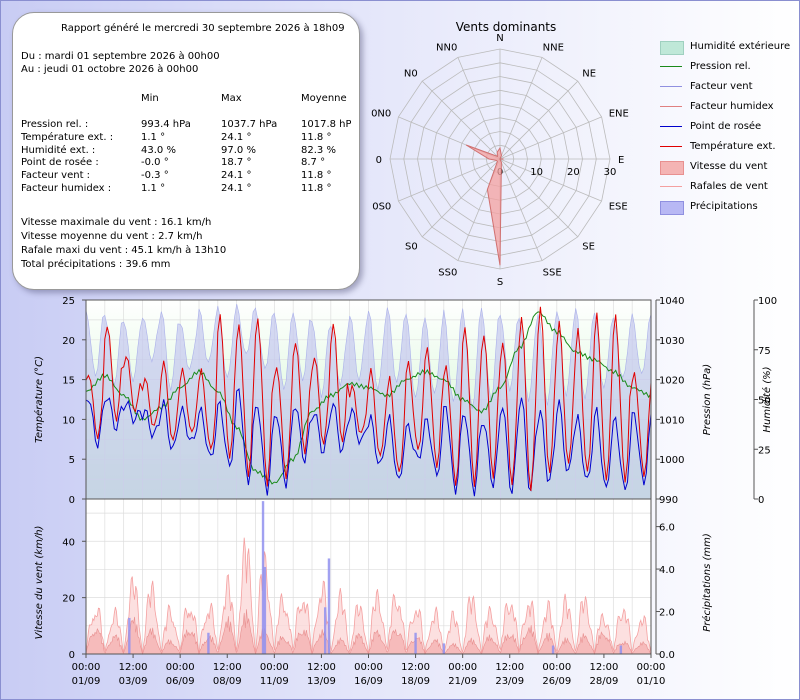 This screenshot has height=700, width=800. I want to click on pressure-tick: 1000, so click(671, 460).